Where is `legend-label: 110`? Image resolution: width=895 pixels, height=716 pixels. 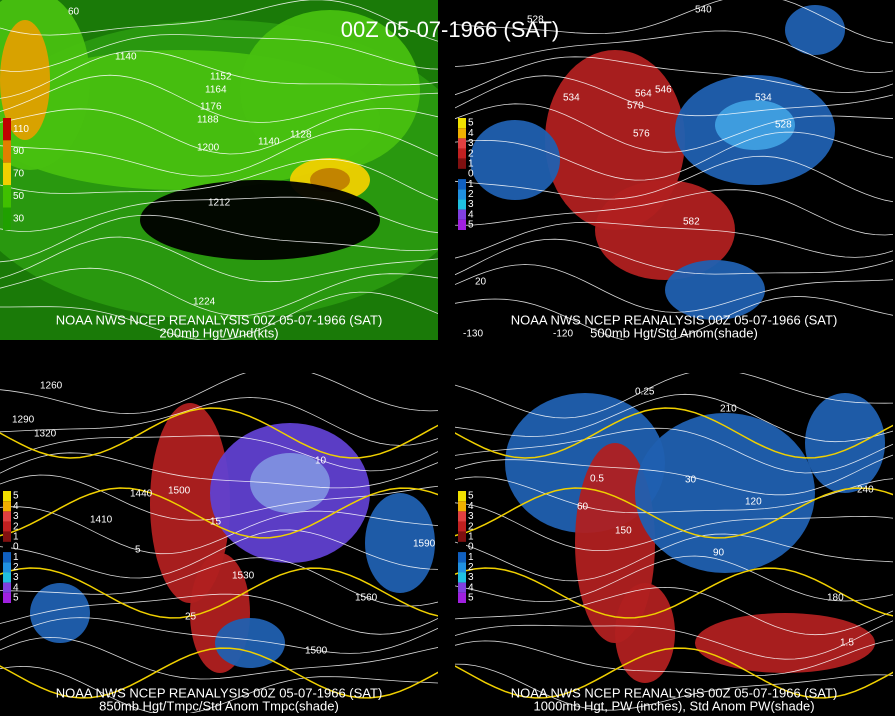 legend-label: 110 is located at coordinates (21, 129).